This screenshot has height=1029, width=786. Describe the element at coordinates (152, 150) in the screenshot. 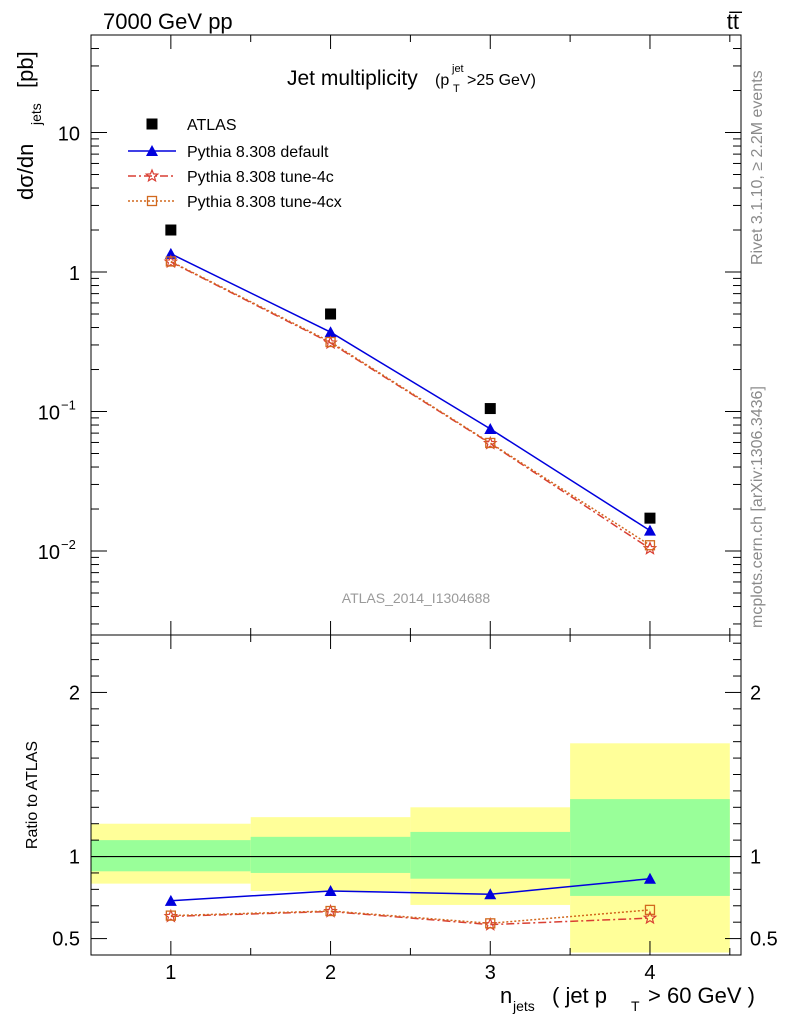

I see `legend-marker-pythia-8-308-default` at that location.